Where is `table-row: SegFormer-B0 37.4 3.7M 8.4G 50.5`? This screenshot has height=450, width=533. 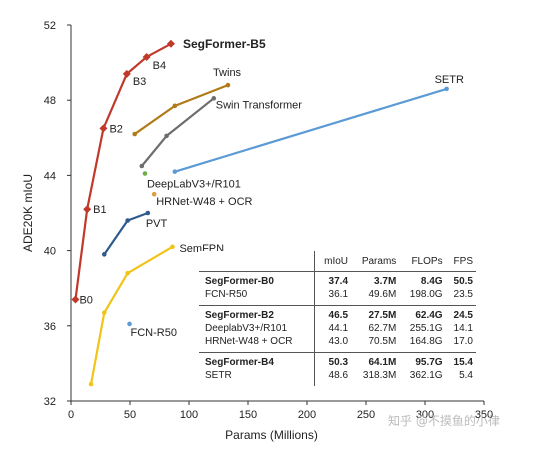 table-row: SegFormer-B0 37.4 3.7M 8.4G 50.5 is located at coordinates (337, 279).